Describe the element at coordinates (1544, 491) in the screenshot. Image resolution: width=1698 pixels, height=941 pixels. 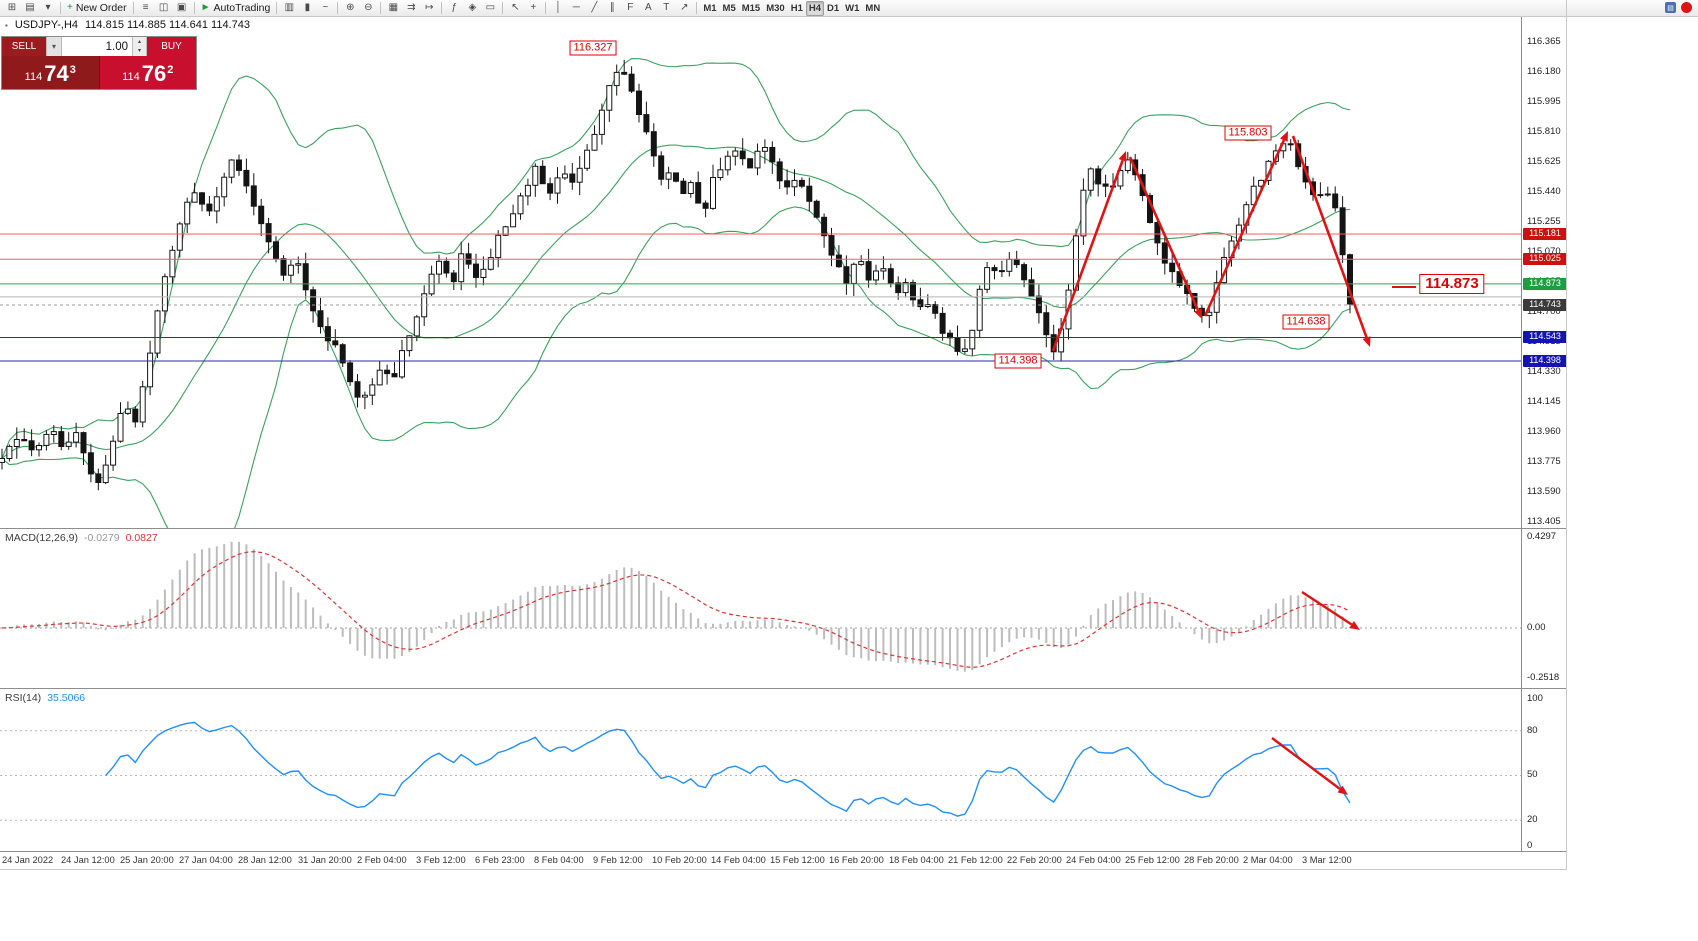
I see `price-axis-tick: 113.590` at that location.